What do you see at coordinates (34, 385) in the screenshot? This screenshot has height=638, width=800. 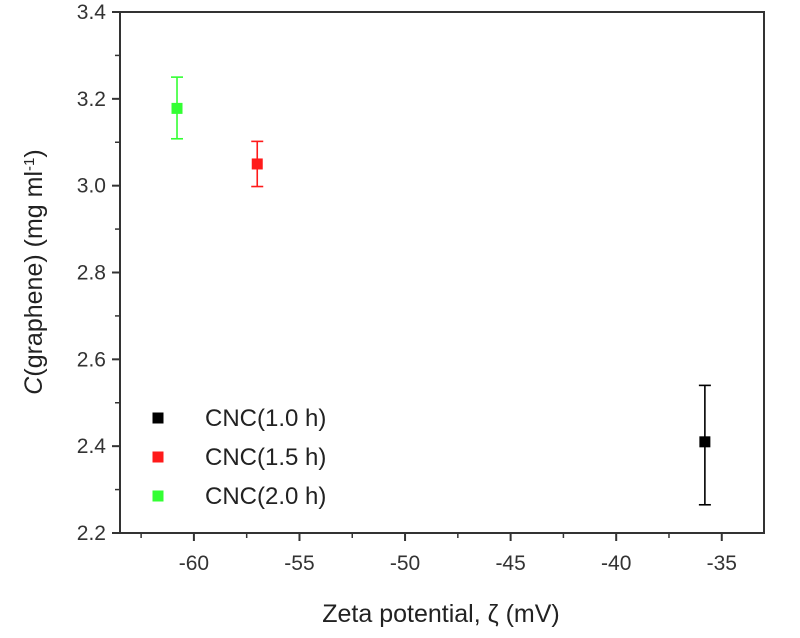 I see `y-axis-title-symbol: C` at bounding box center [34, 385].